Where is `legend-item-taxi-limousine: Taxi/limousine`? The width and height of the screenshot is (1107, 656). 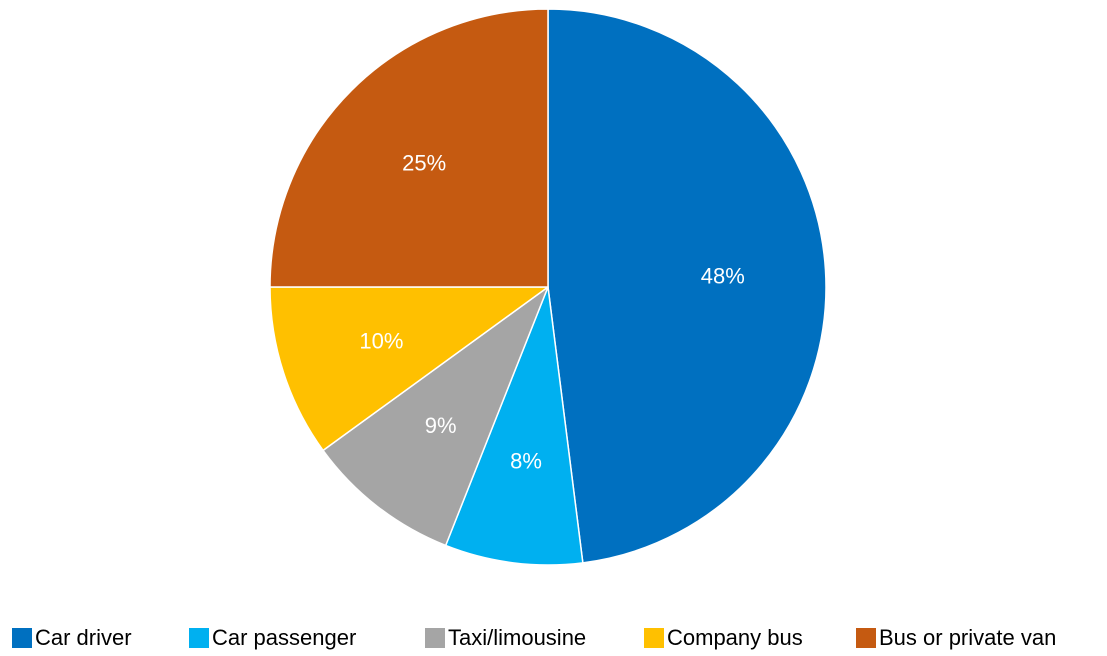
legend-item-taxi-limousine: Taxi/limousine is located at coordinates (505, 638).